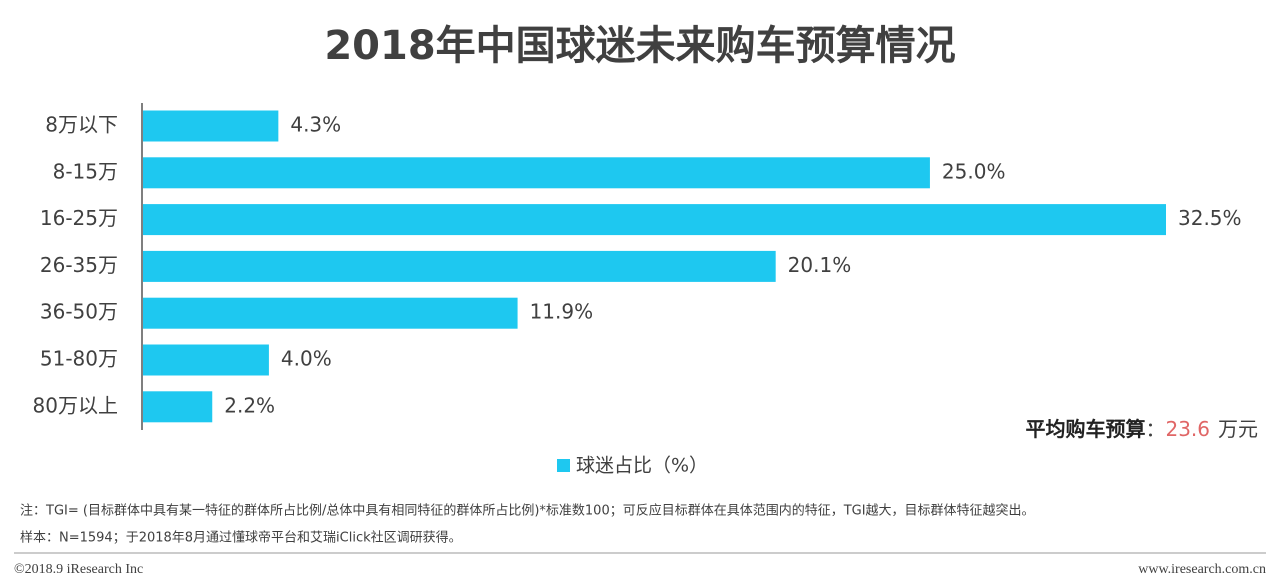  I want to click on y-tick-label: 16-25万, so click(79, 218).